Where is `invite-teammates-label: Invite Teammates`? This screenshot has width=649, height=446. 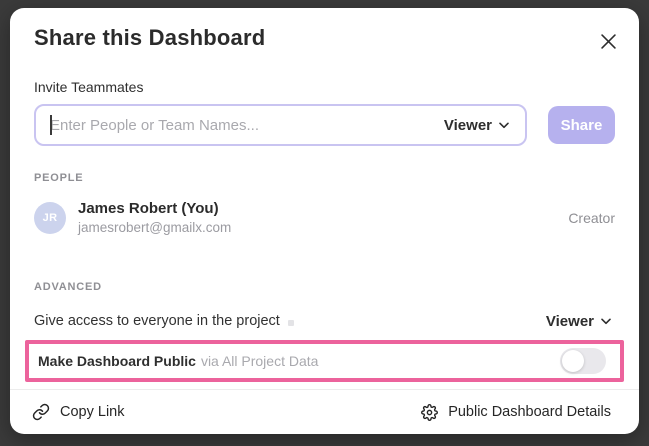
invite-teammates-label: Invite Teammates is located at coordinates (89, 87).